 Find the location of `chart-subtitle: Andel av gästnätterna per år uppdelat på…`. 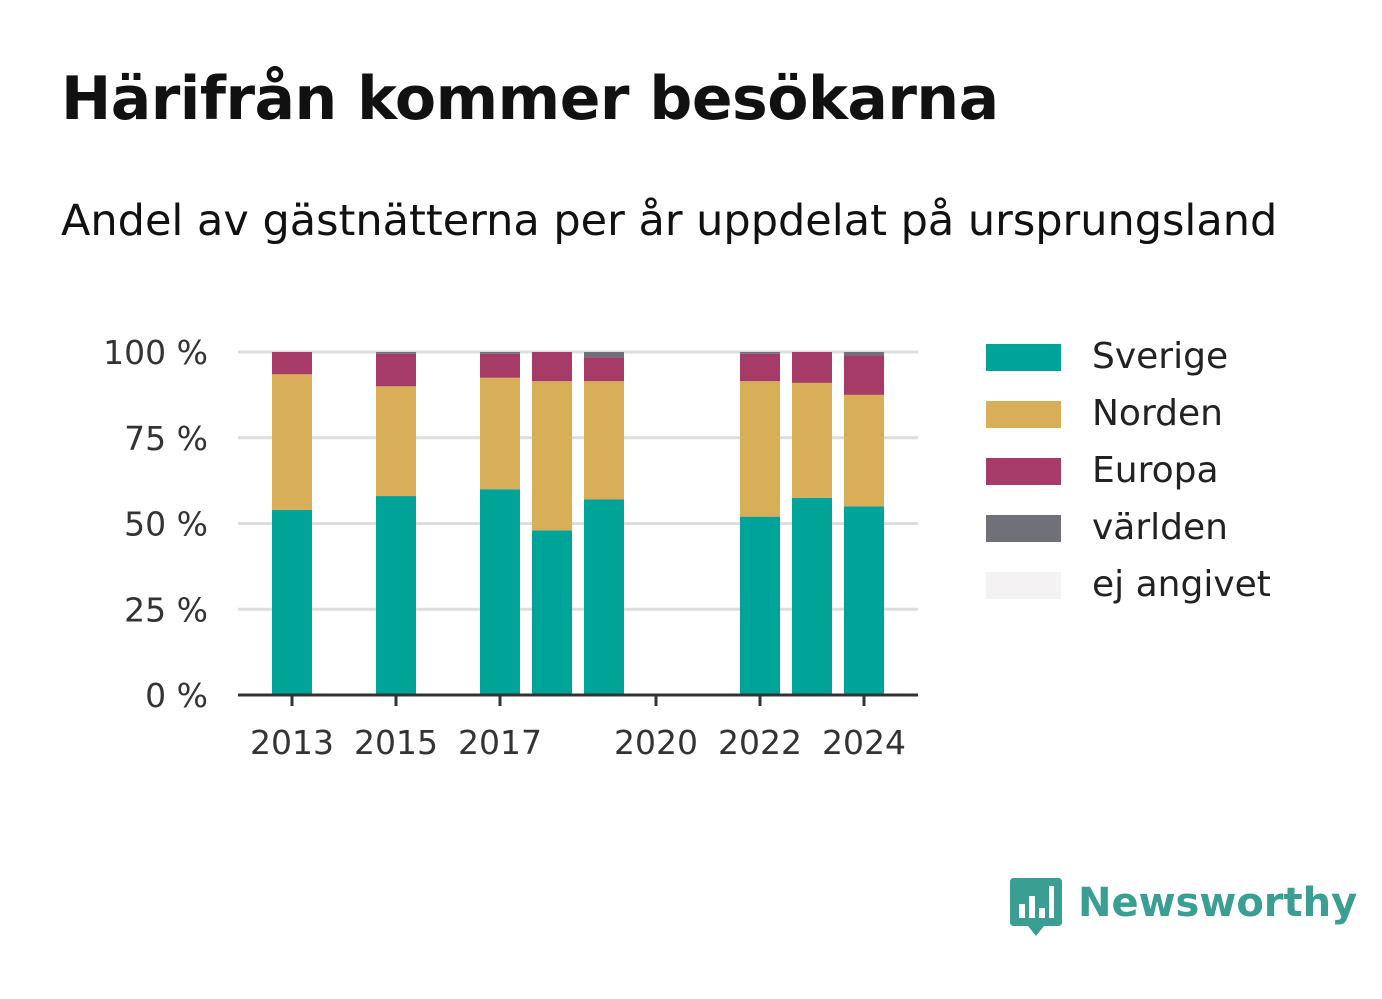

chart-subtitle: Andel av gästnätterna per år uppdelat på… is located at coordinates (669, 221).